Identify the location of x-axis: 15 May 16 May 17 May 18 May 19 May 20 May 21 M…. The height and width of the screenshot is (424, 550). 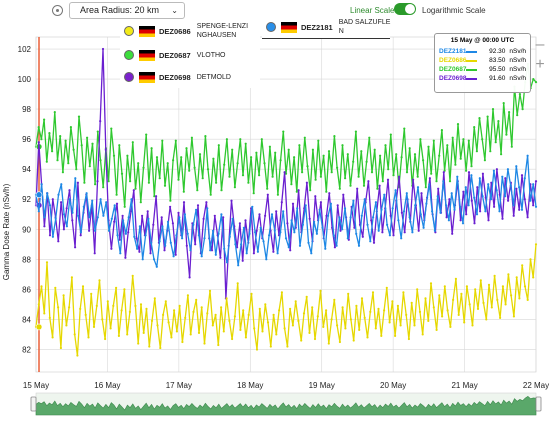
(286, 385).